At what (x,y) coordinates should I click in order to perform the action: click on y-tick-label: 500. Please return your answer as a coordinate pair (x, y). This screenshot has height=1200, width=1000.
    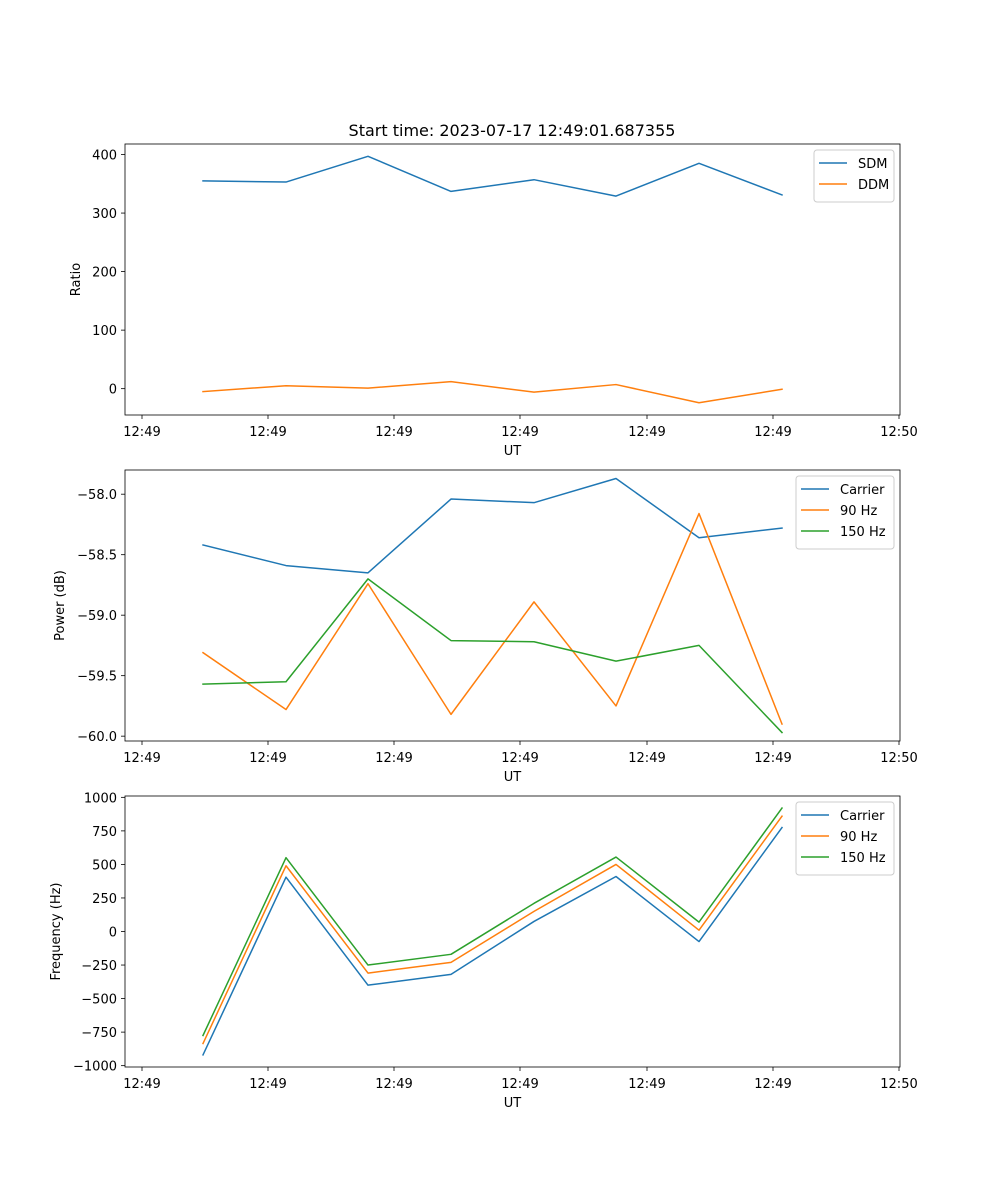
    Looking at the image, I should click on (104, 865).